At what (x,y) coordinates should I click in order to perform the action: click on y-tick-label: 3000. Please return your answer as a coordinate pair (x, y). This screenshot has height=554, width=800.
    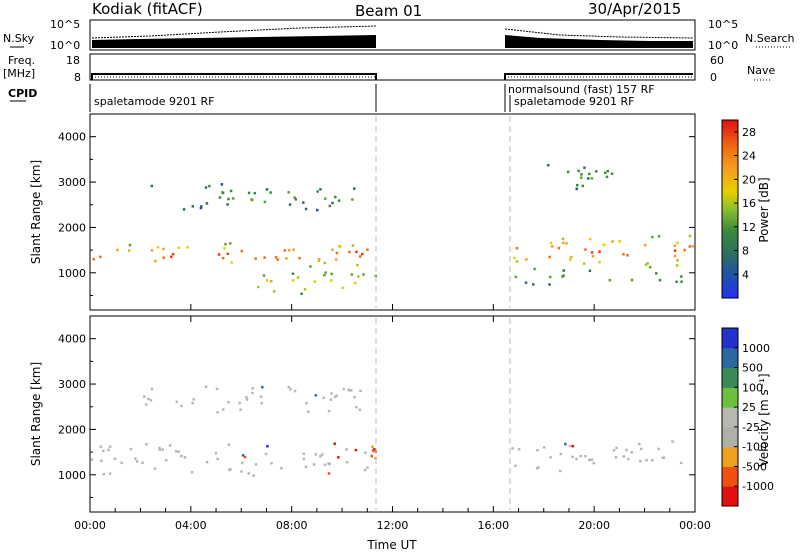
    Looking at the image, I should click on (72, 384).